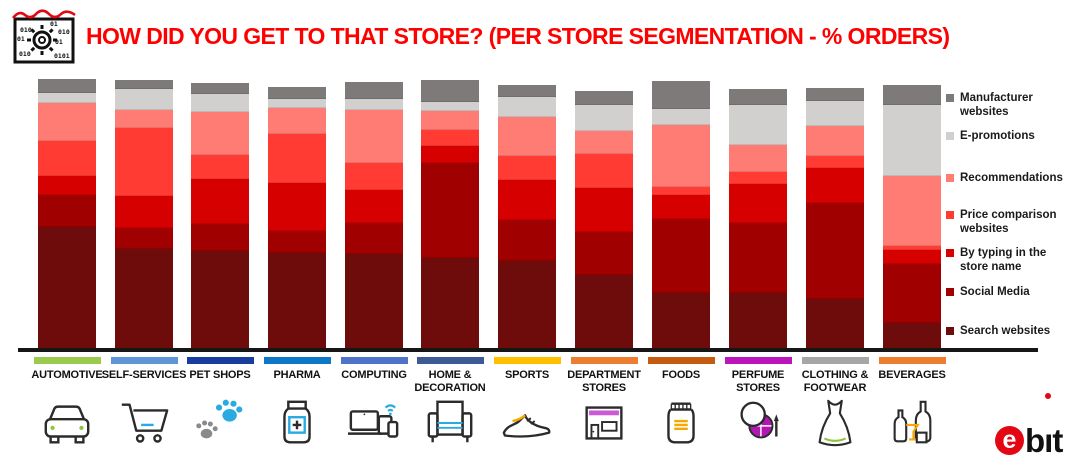  Describe the element at coordinates (220, 423) in the screenshot. I see `paw-prints-icon` at that location.